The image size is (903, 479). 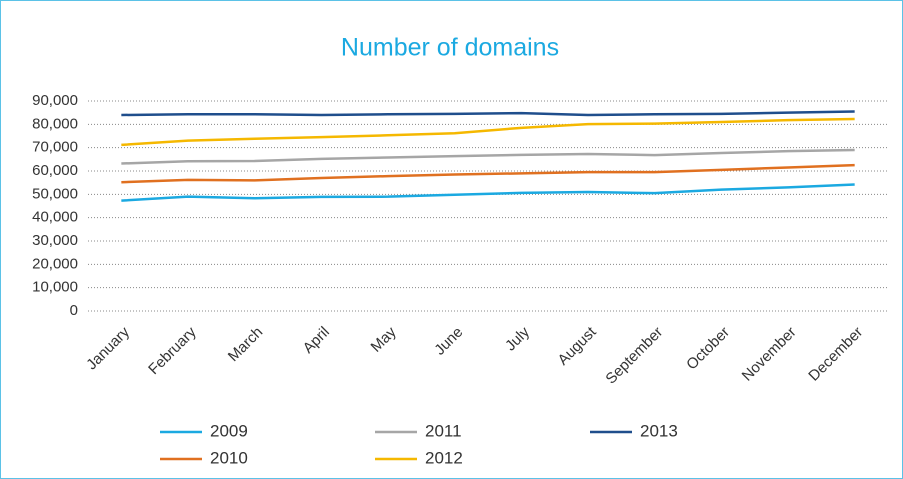 I want to click on y-tick-label: 80,000, so click(x=55, y=123).